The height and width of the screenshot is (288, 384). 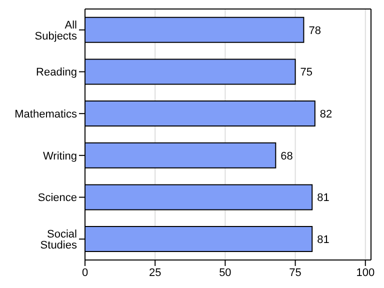 What do you see at coordinates (56, 30) in the screenshot?
I see `y-tick-label: All Subjects` at bounding box center [56, 30].